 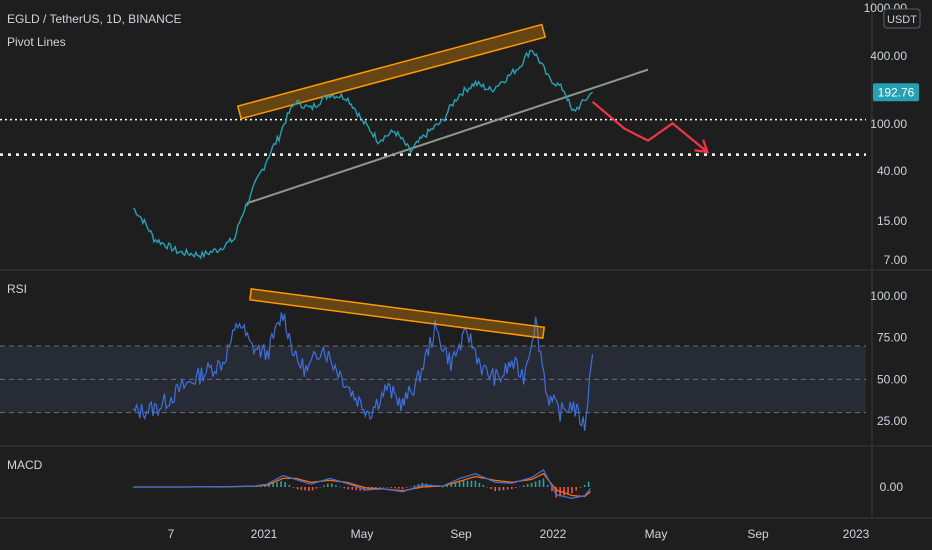 What do you see at coordinates (888, 124) in the screenshot?
I see `price-tick-label: 100.00` at bounding box center [888, 124].